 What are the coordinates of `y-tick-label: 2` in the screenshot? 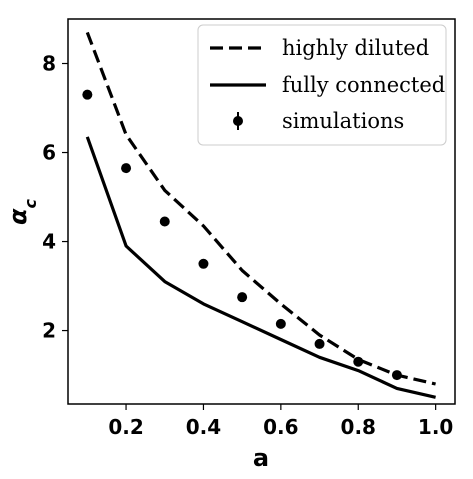 It's located at (49, 331).